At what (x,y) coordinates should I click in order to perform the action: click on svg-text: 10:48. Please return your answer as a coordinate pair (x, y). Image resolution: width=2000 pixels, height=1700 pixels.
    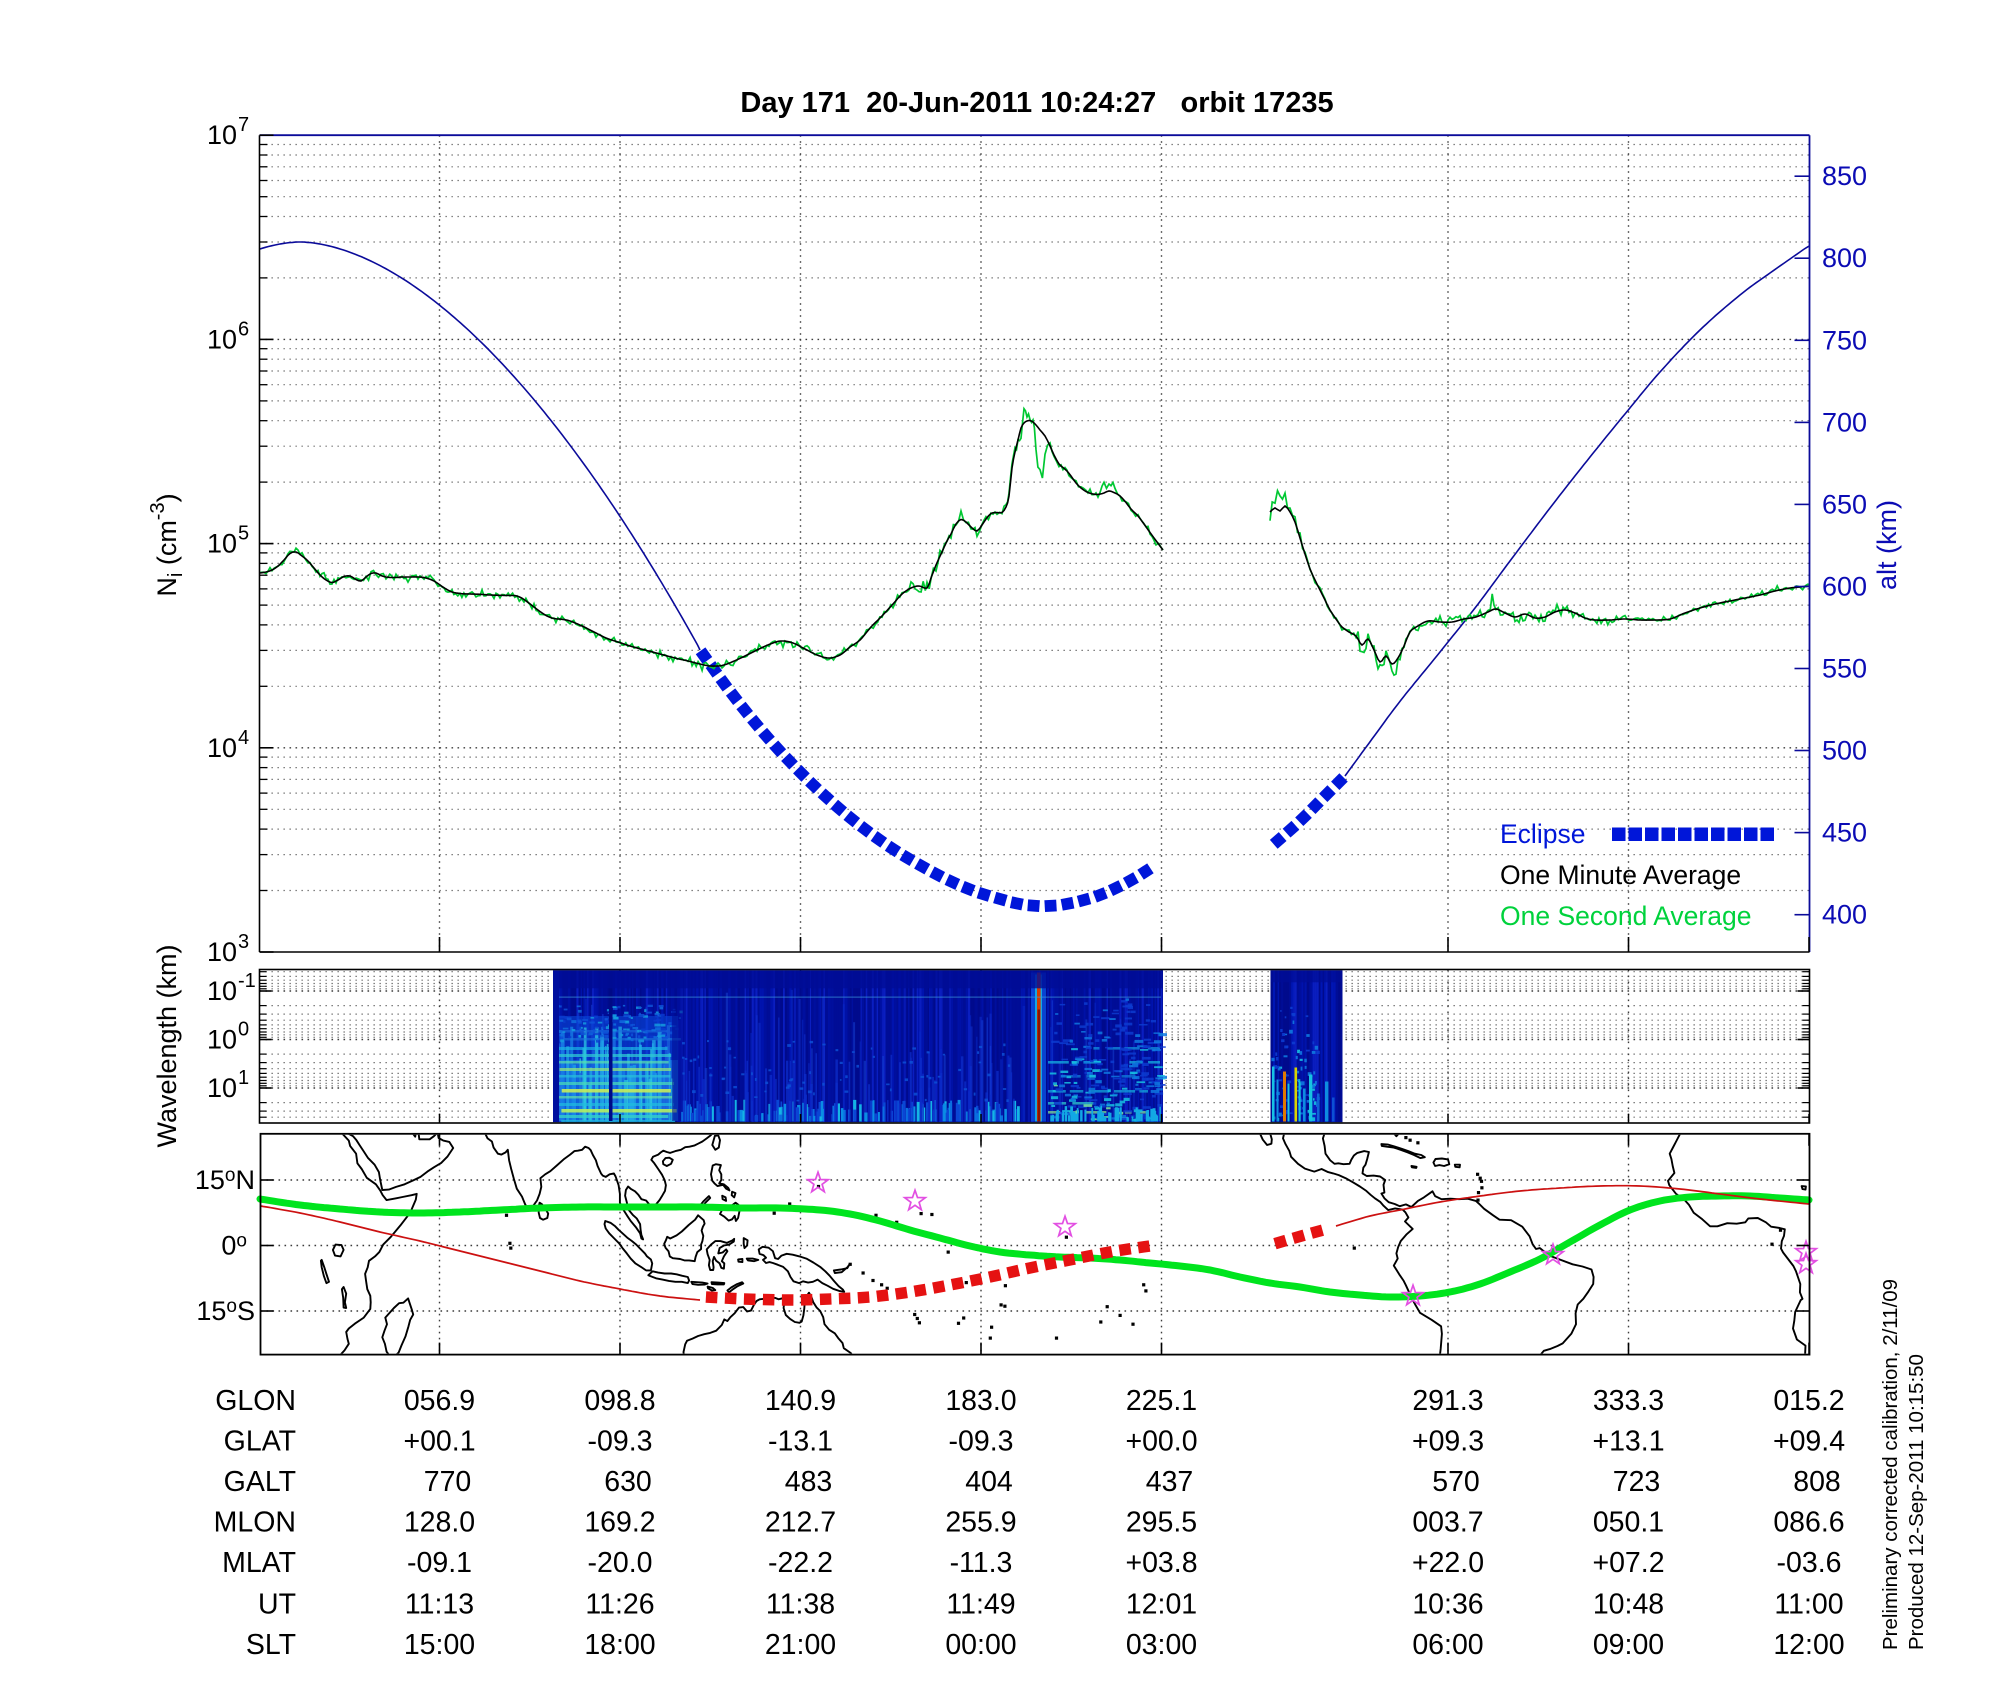
    Looking at the image, I should click on (1628, 1605).